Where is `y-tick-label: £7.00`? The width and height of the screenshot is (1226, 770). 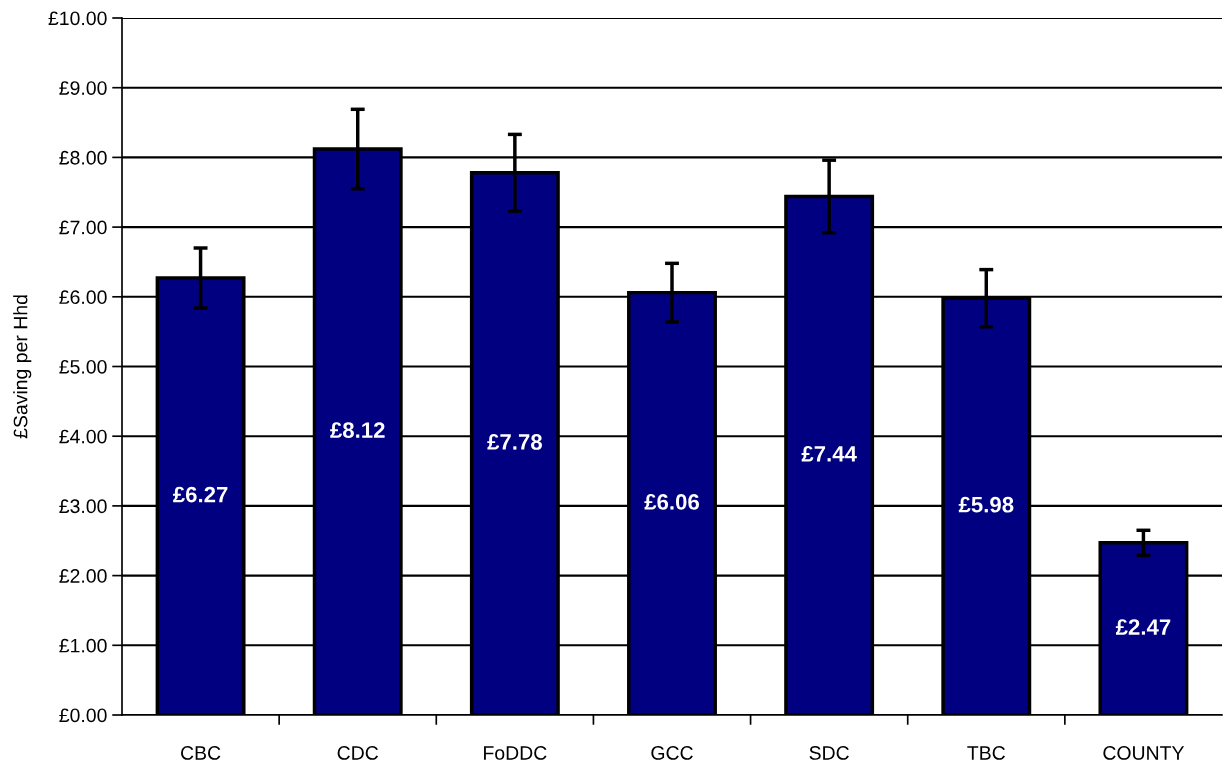 y-tick-label: £7.00 is located at coordinates (83, 227).